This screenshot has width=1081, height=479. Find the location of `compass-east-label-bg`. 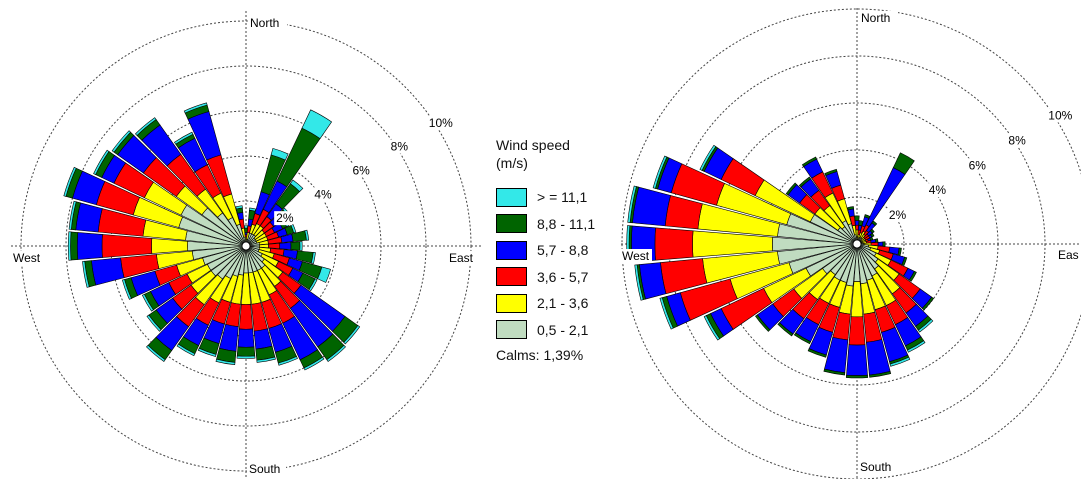

compass-east-label-bg is located at coordinates (1068, 255).